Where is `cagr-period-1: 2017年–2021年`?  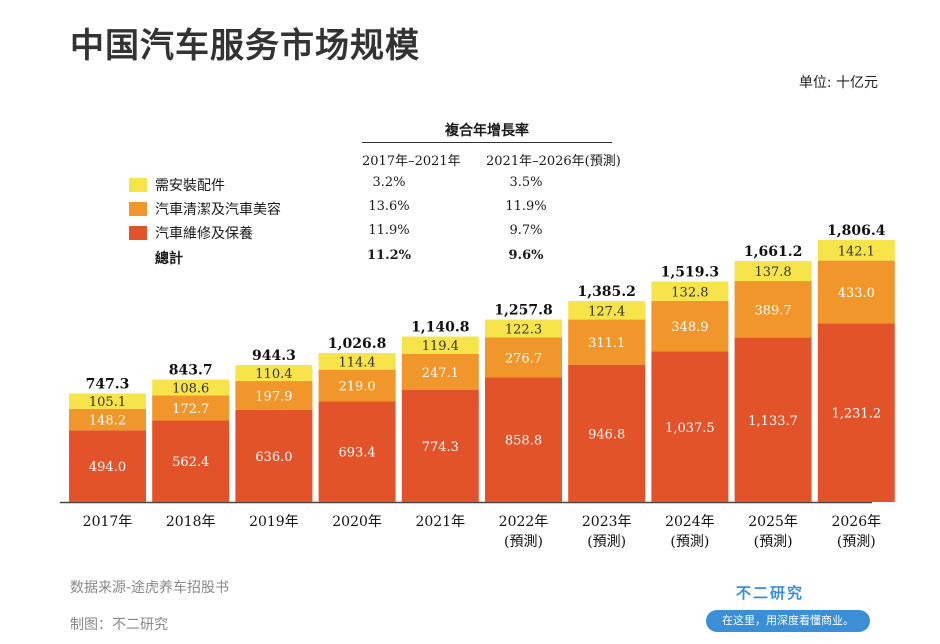 cagr-period-1: 2017年–2021年 is located at coordinates (411, 161).